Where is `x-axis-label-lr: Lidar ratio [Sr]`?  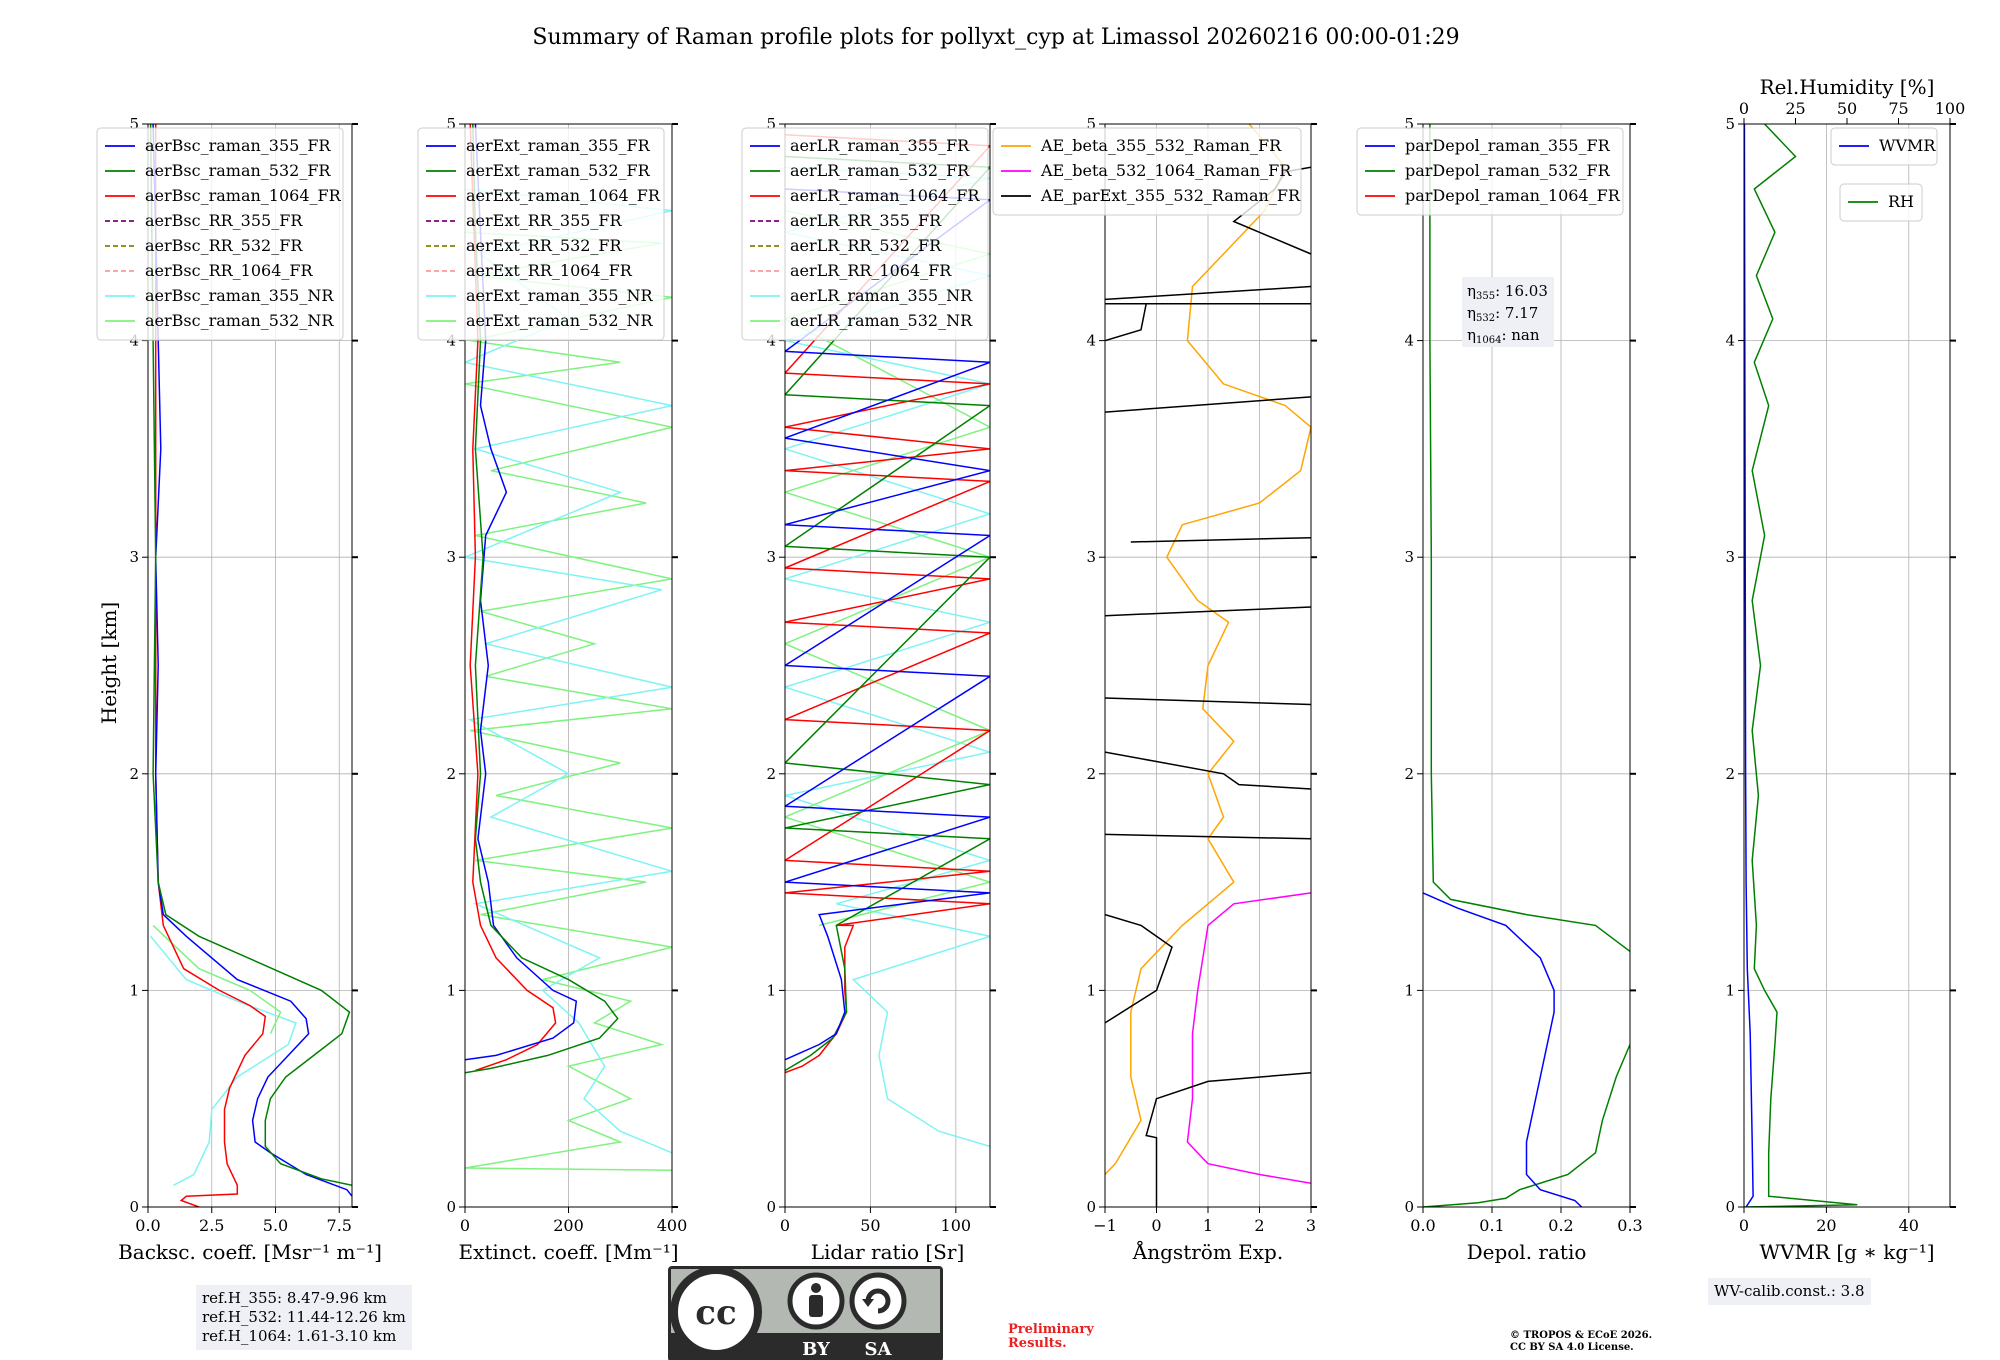
x-axis-label-lr: Lidar ratio [Sr] is located at coordinates (888, 1252).